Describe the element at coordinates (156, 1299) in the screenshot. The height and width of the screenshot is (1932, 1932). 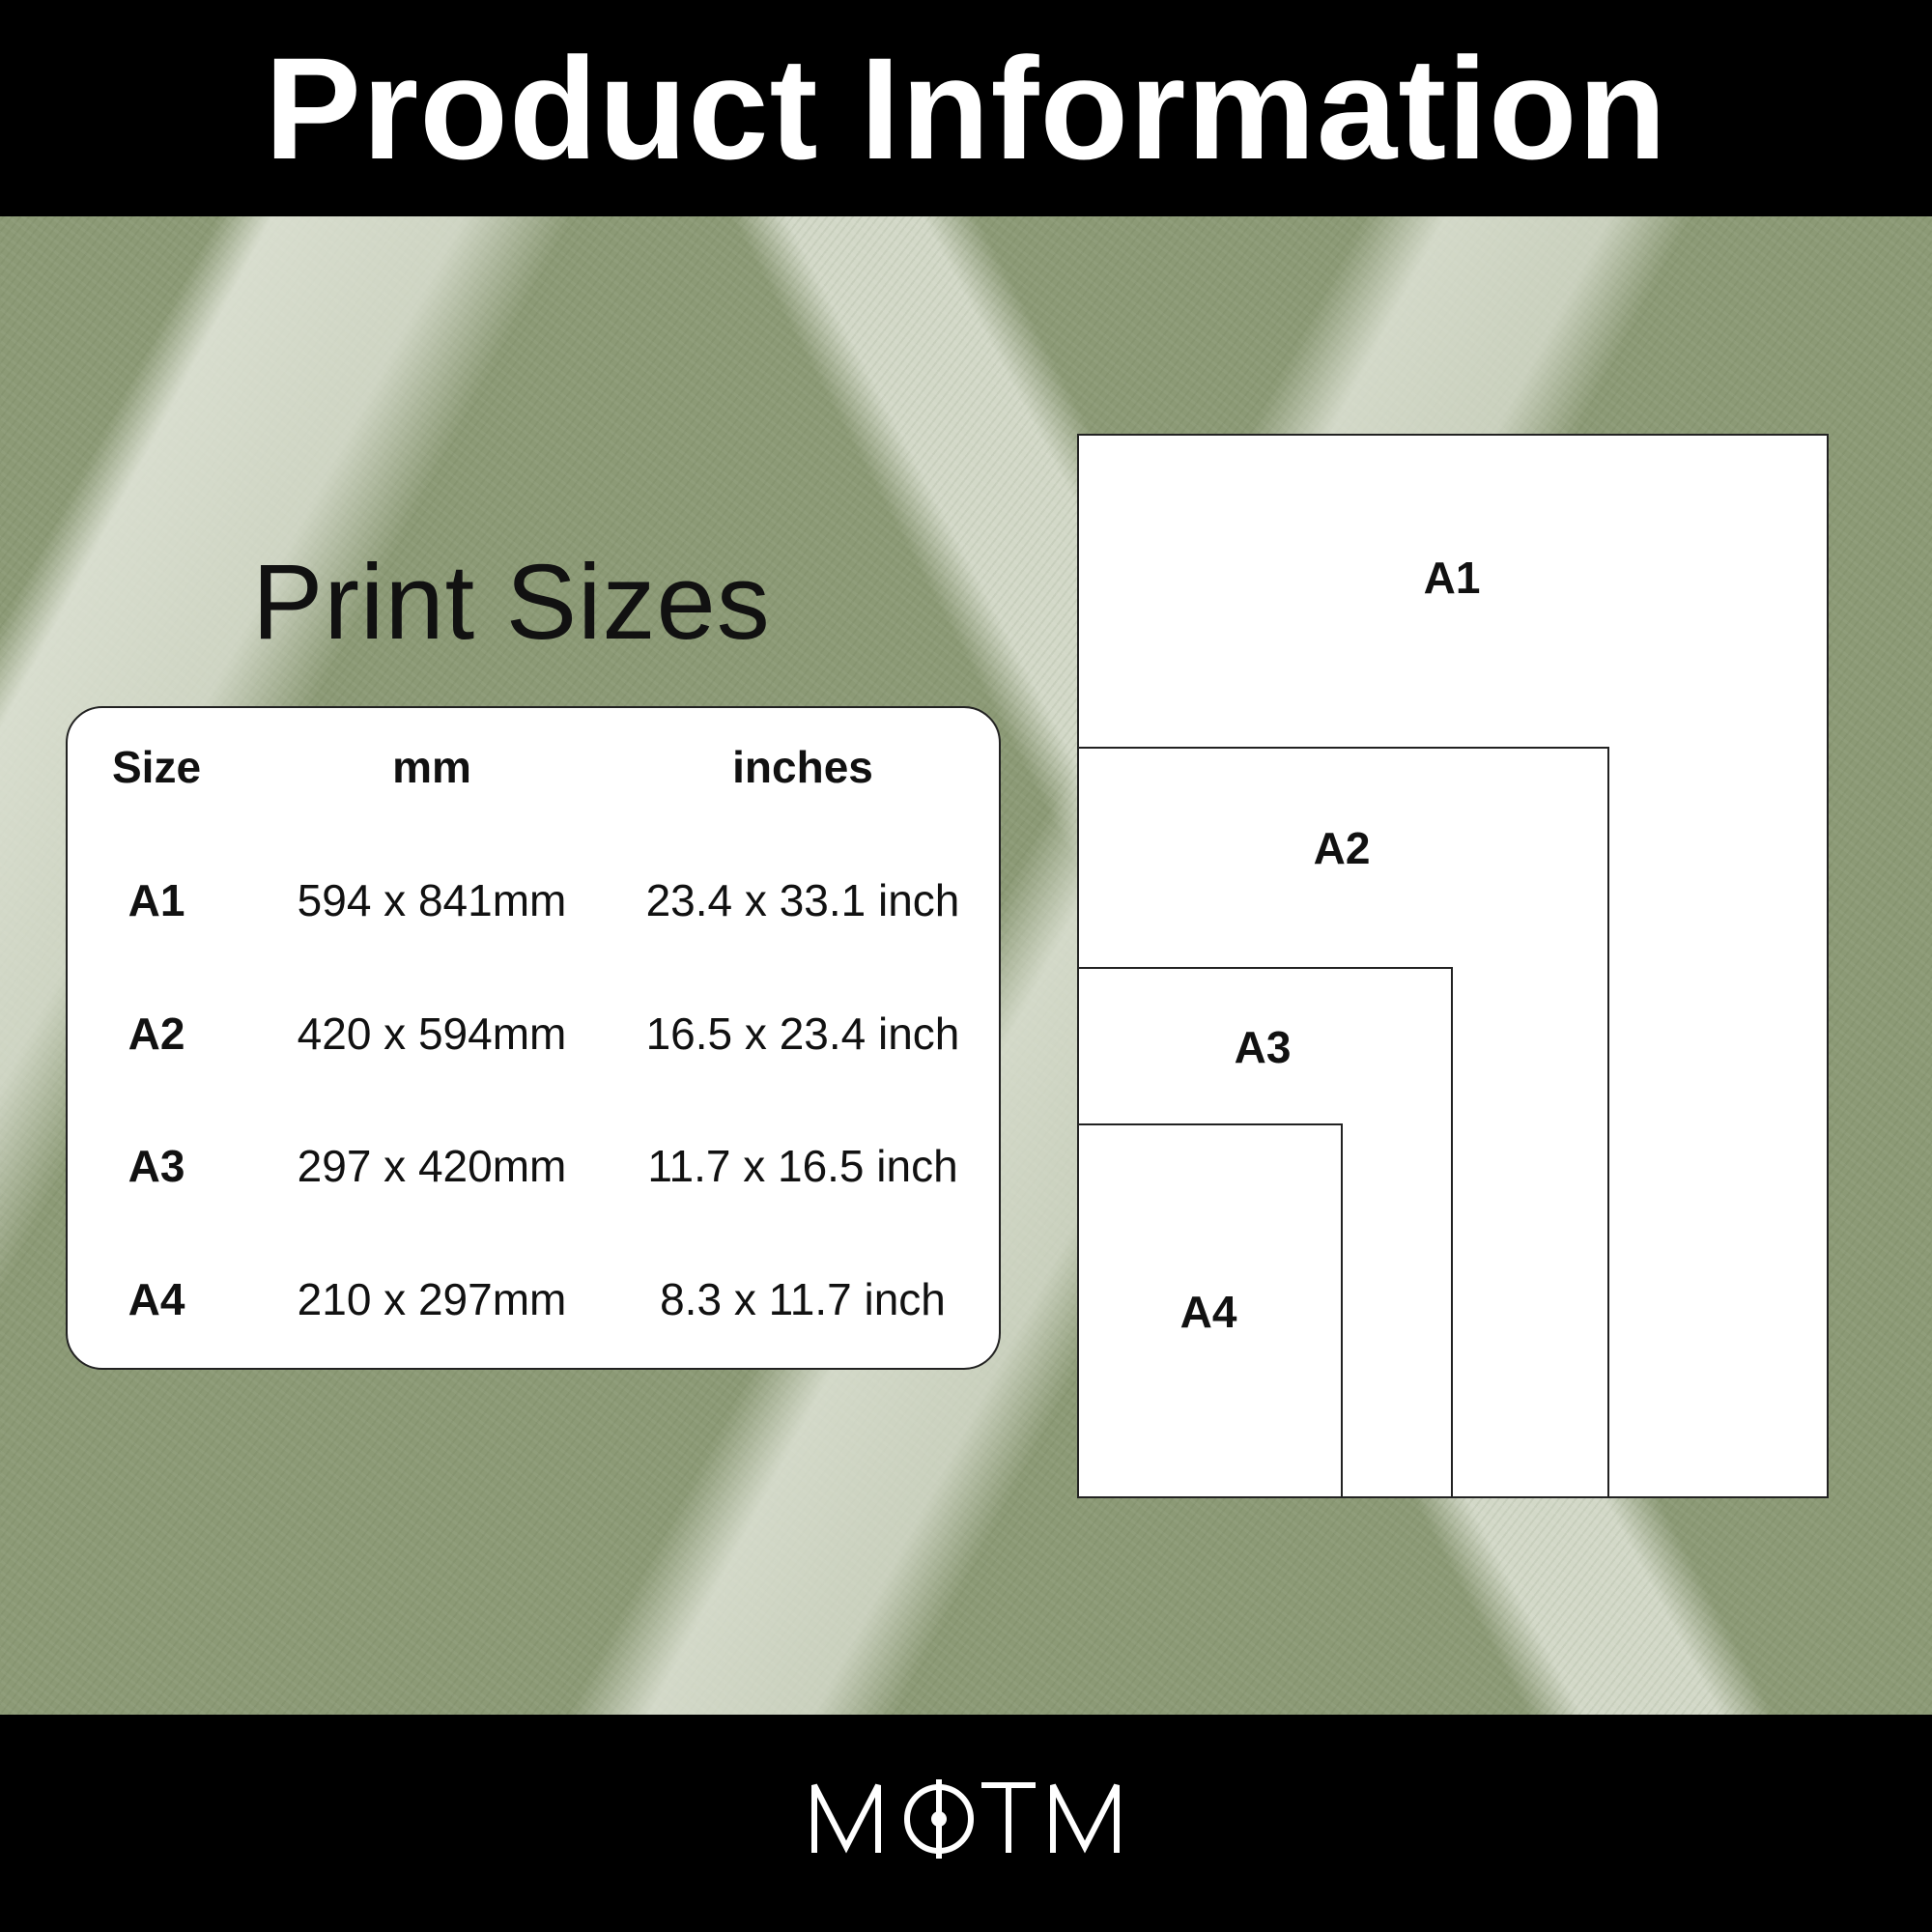
I see `row-size: A4` at that location.